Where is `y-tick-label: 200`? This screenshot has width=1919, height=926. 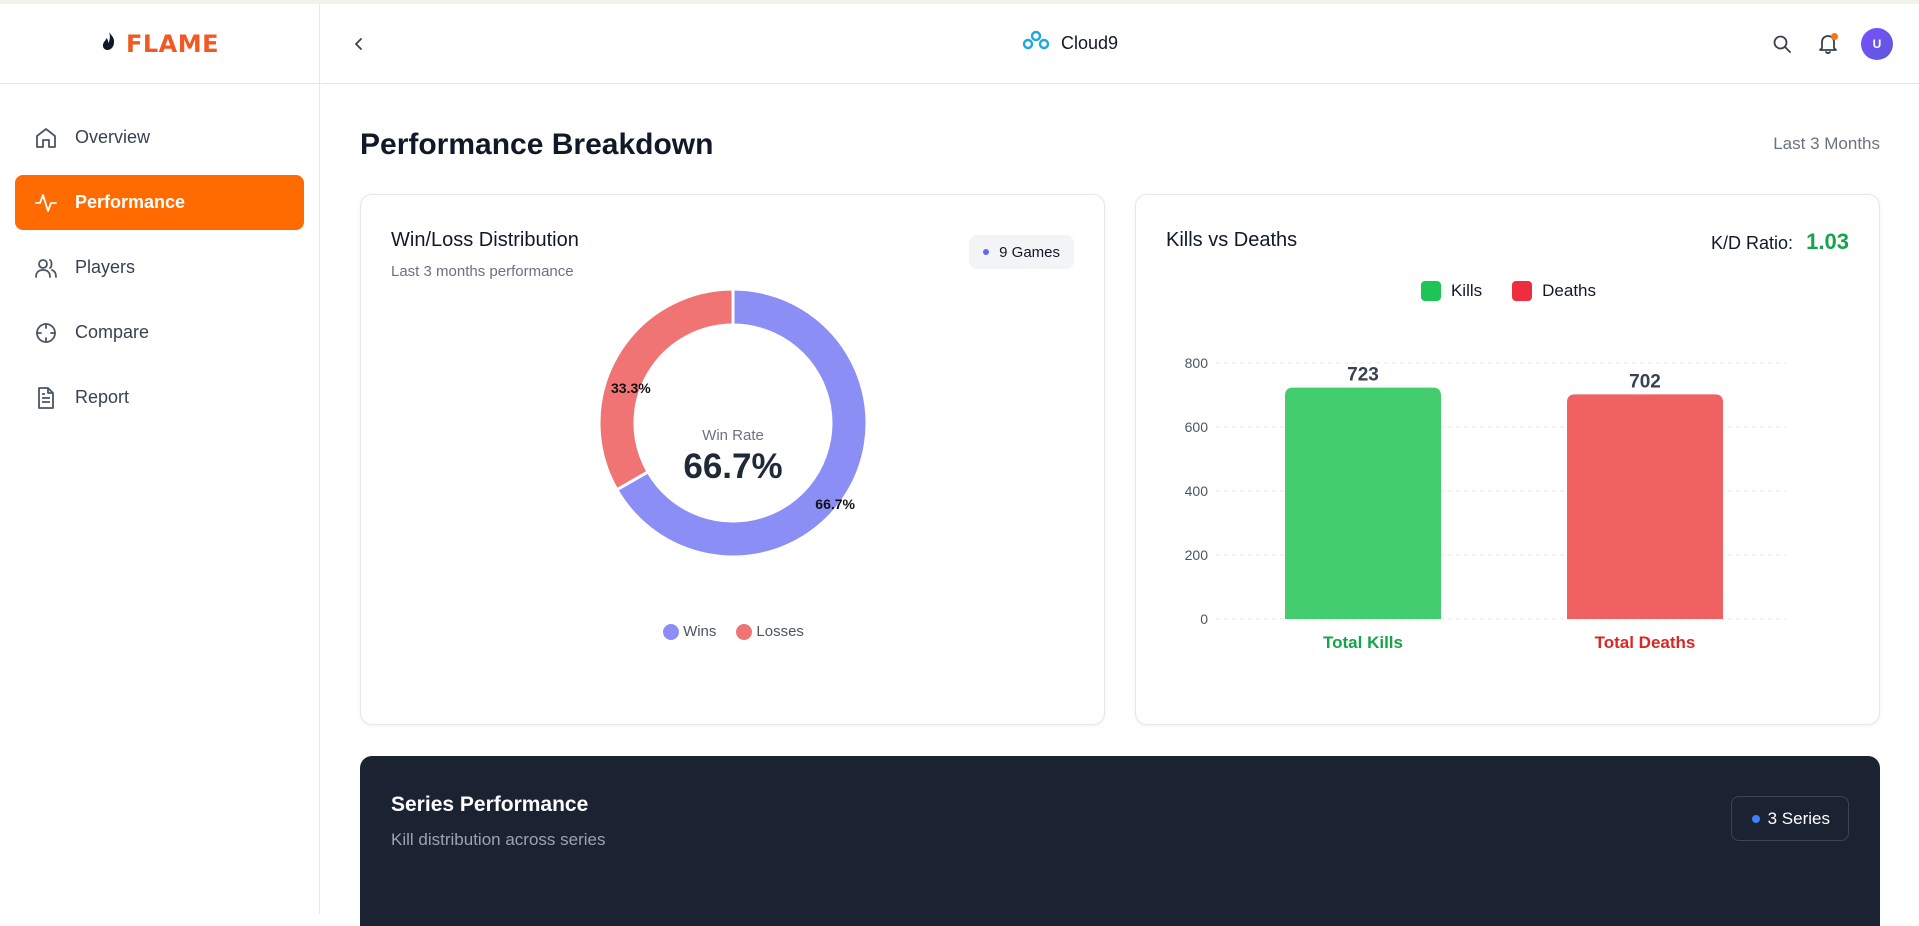 y-tick-label: 200 is located at coordinates (1197, 555).